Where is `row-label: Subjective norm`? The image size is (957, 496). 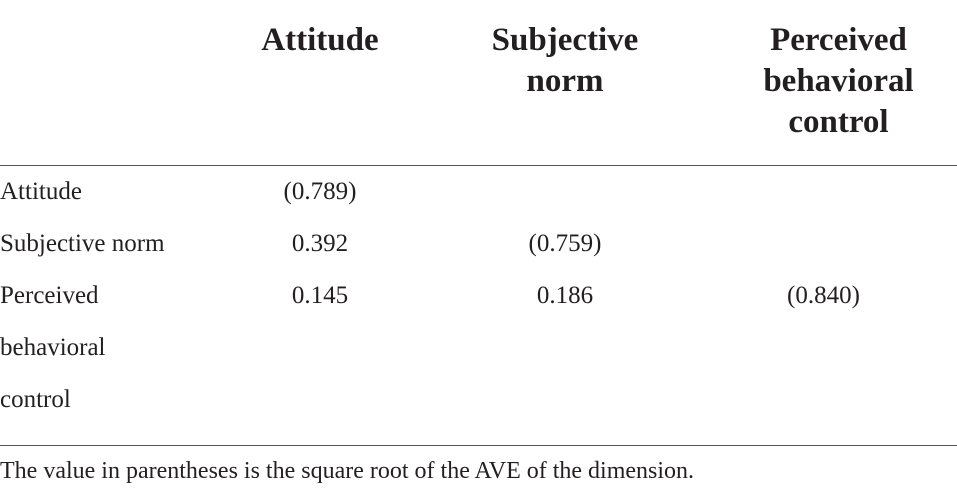
row-label: Subjective norm is located at coordinates (82, 243).